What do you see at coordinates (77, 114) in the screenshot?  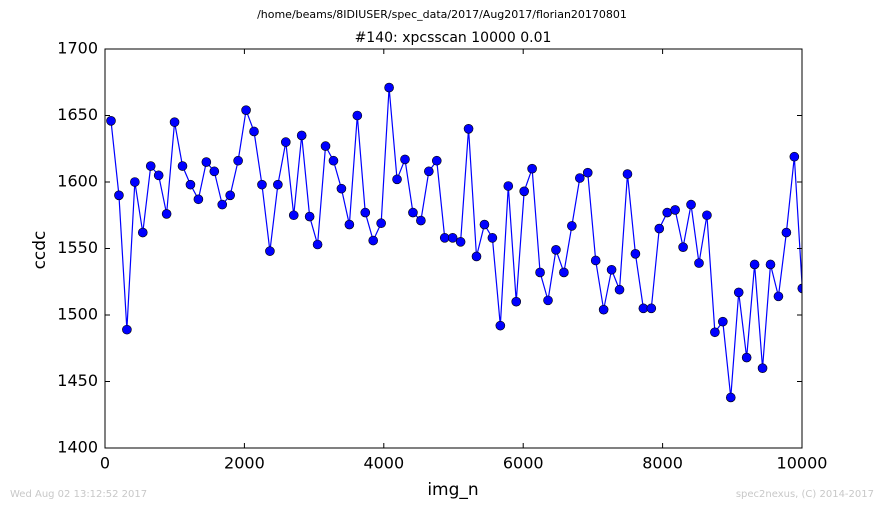 I see `y-tick-label: 1650` at bounding box center [77, 114].